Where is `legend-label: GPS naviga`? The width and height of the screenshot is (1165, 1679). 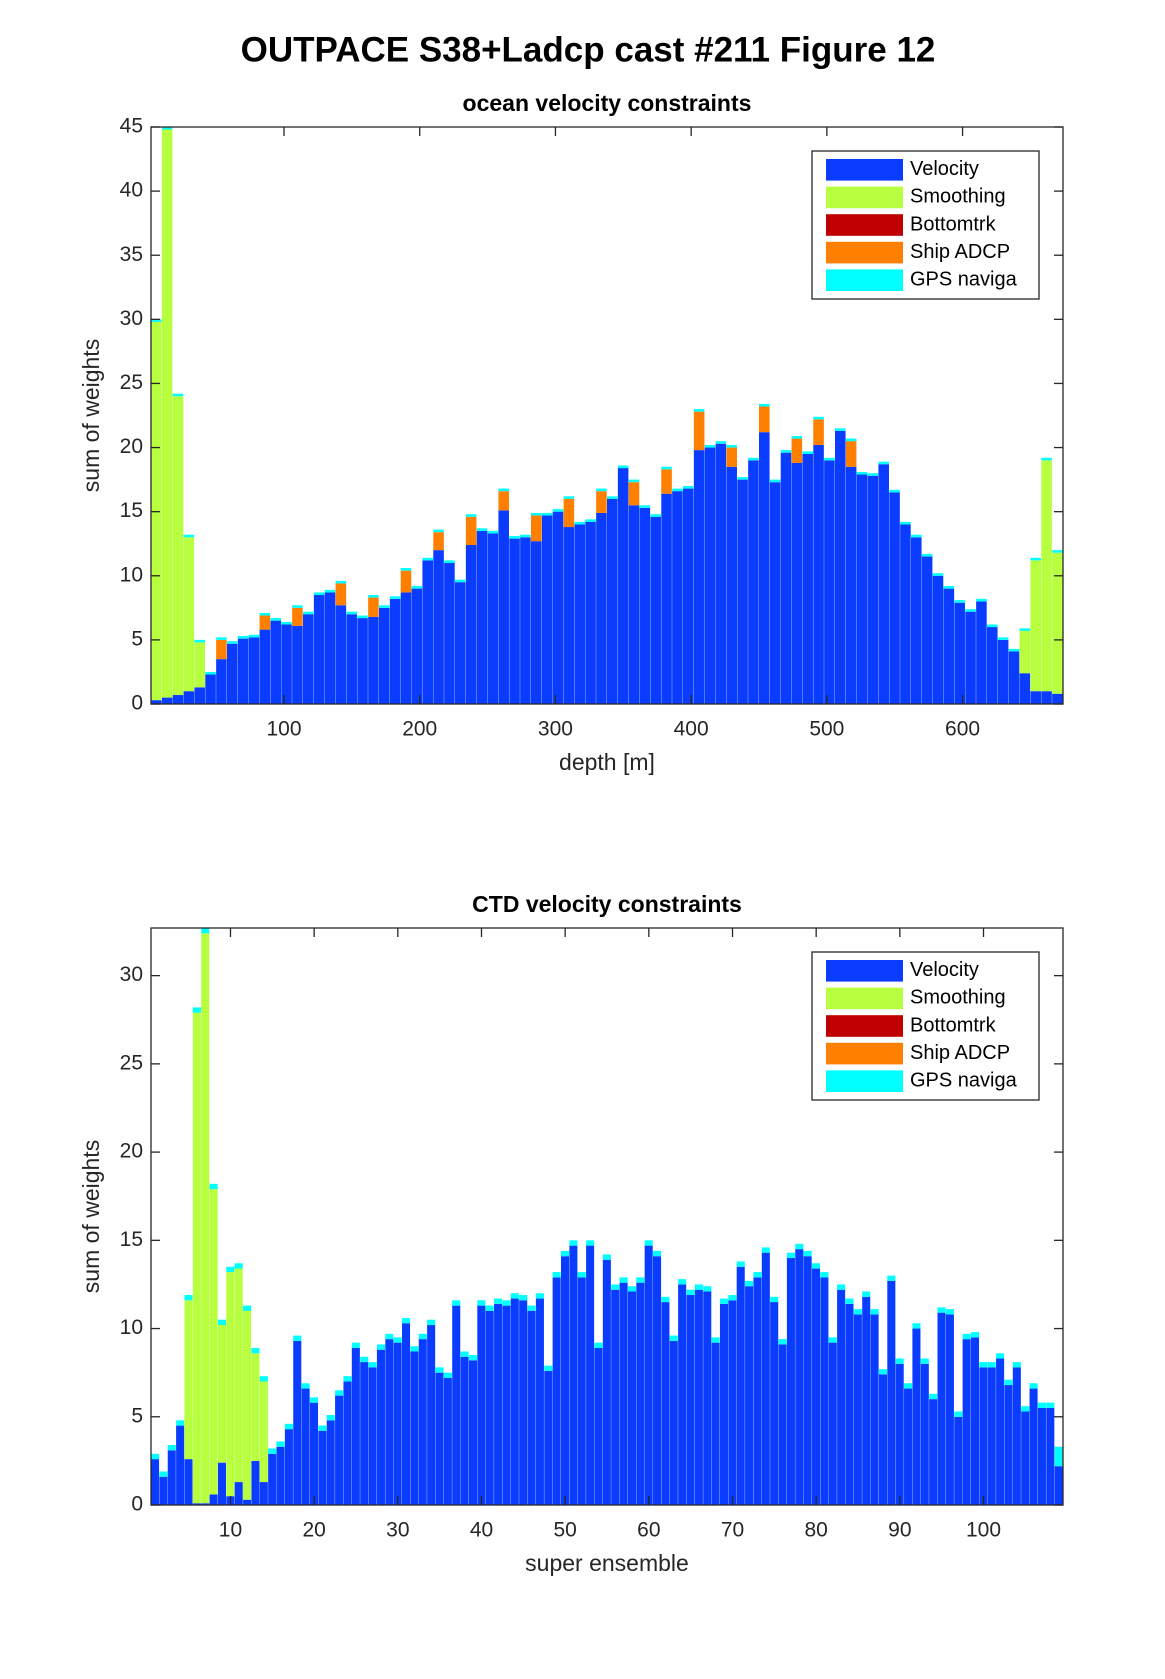 legend-label: GPS naviga is located at coordinates (964, 279).